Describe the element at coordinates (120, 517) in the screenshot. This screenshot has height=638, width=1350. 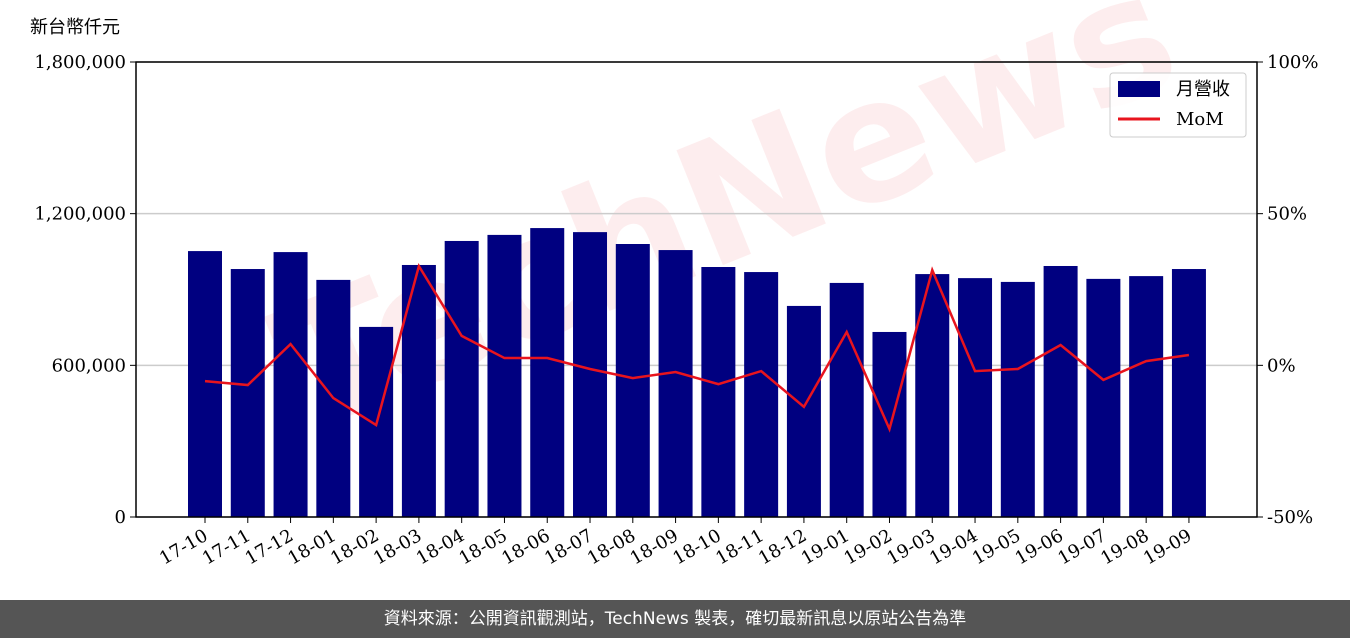
I see `y-tick-label: 0` at that location.